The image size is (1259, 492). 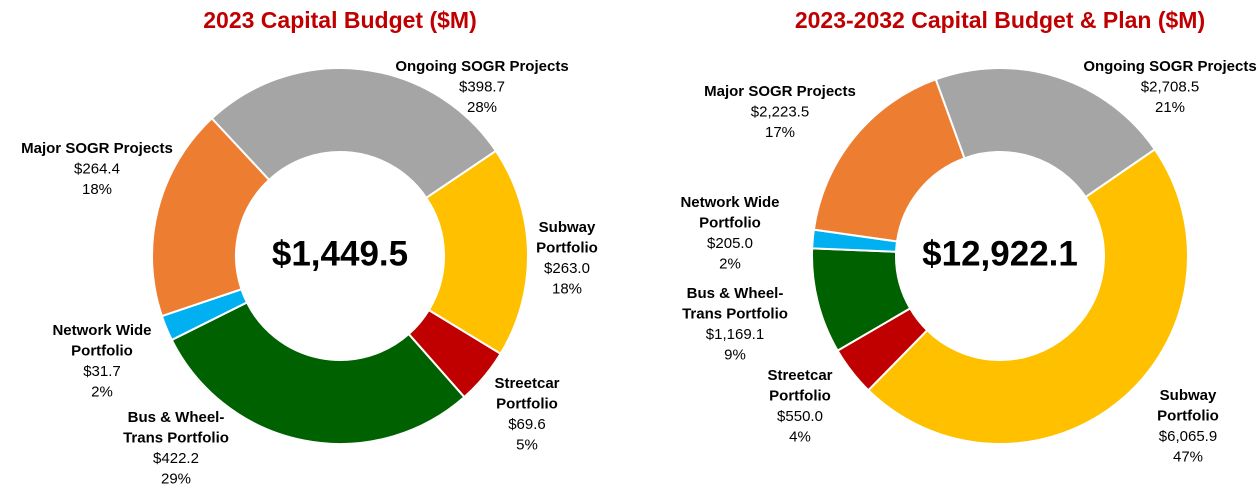 I want to click on value-label: $1,169.1, so click(x=735, y=334).